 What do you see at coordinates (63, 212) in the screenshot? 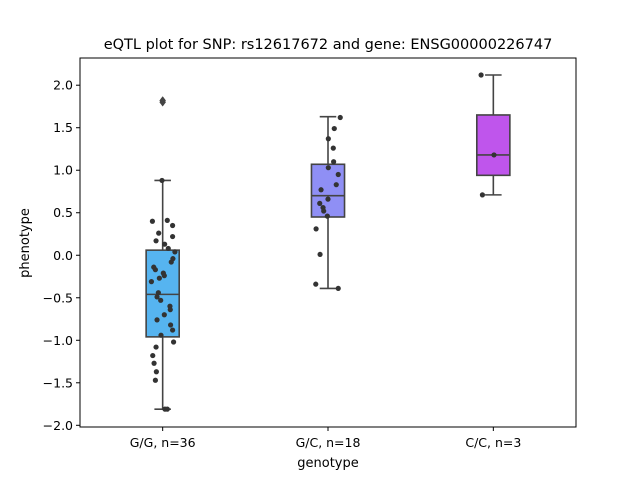
I see `y-tick-label: 0.5` at bounding box center [63, 212].